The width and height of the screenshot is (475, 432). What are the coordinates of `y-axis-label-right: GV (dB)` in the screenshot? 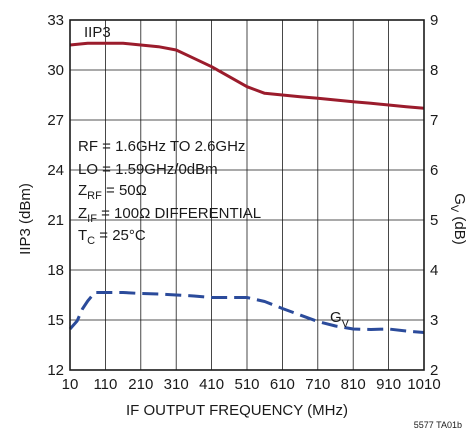 It's located at (458, 219).